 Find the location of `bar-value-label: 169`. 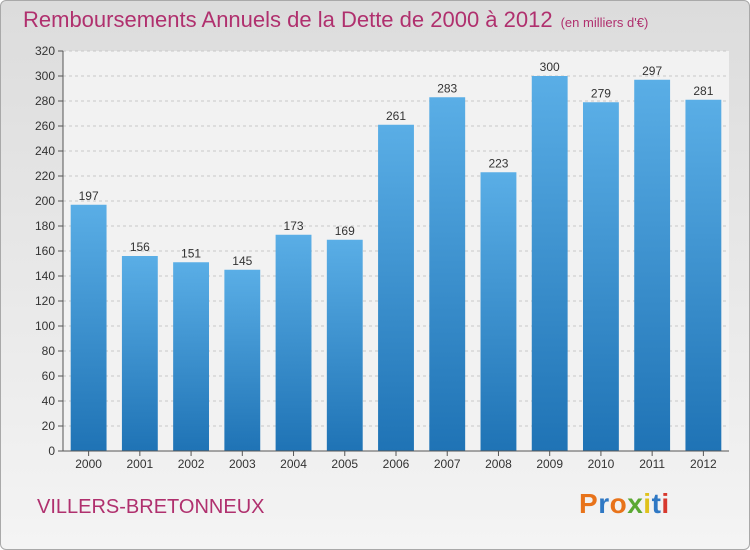

bar-value-label: 169 is located at coordinates (345, 231).